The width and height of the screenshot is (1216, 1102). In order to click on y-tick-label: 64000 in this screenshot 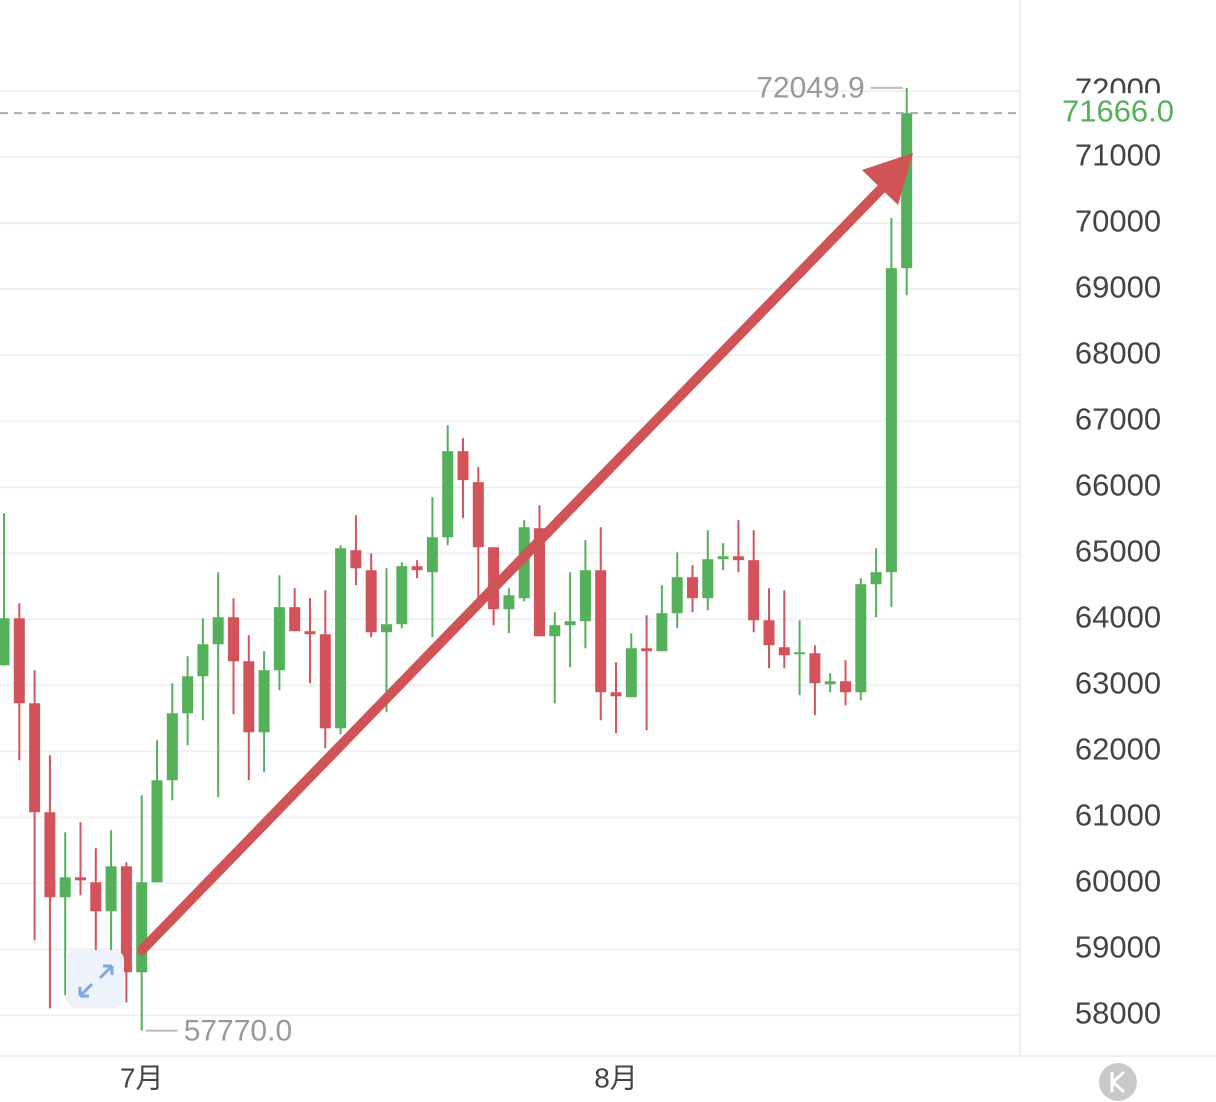, I will do `click(1118, 616)`.